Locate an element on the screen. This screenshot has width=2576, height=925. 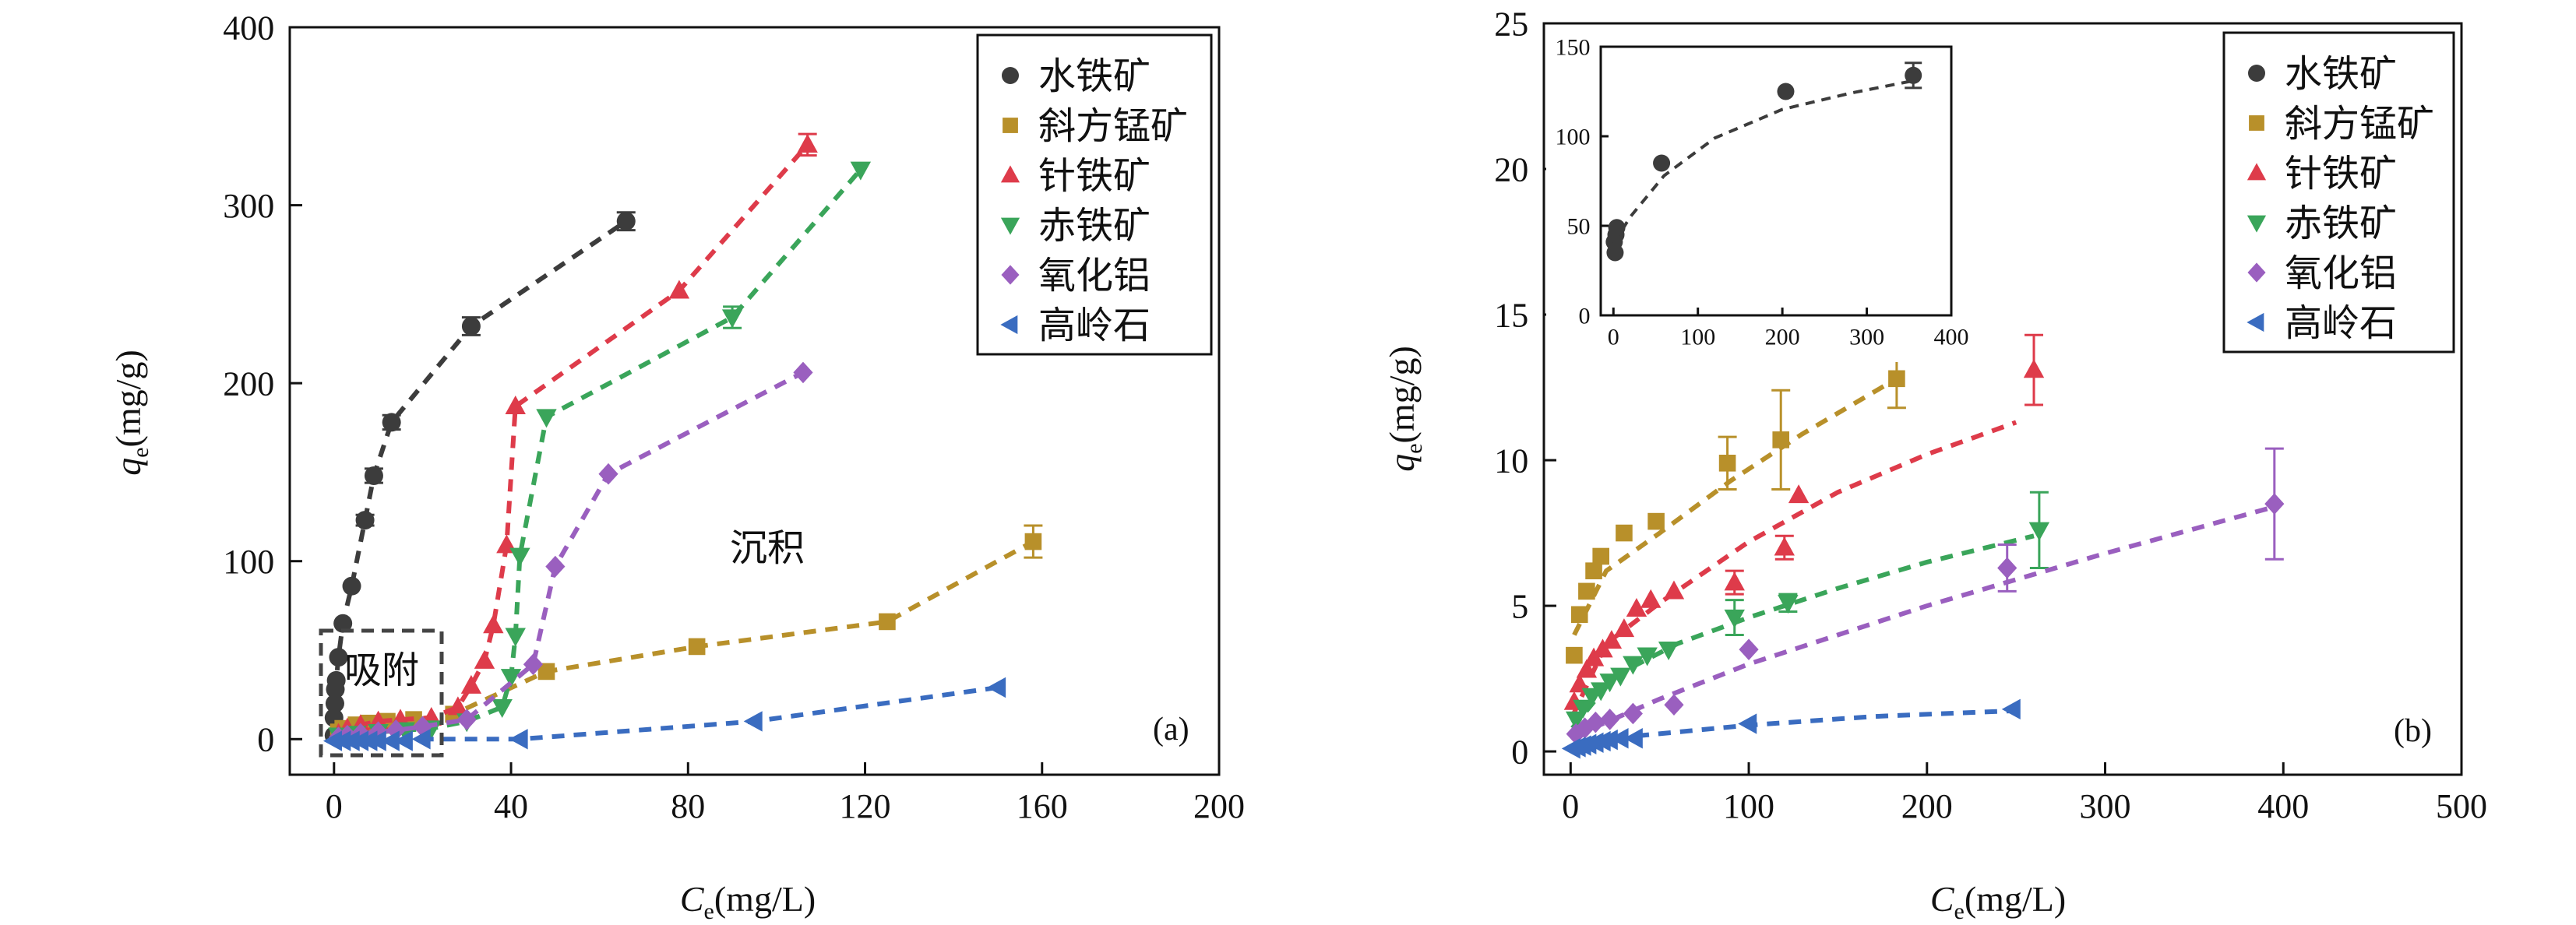
panel-b-plot is located at coordinates (1923, 546).